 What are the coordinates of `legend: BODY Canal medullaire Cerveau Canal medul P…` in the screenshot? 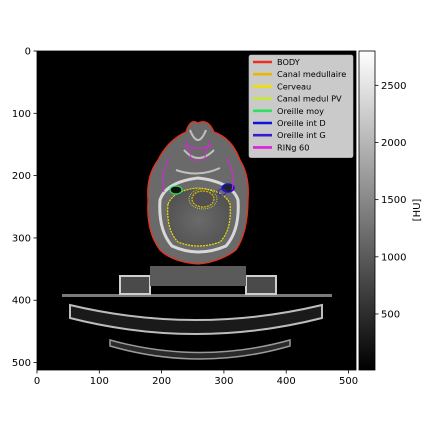 It's located at (301, 106).